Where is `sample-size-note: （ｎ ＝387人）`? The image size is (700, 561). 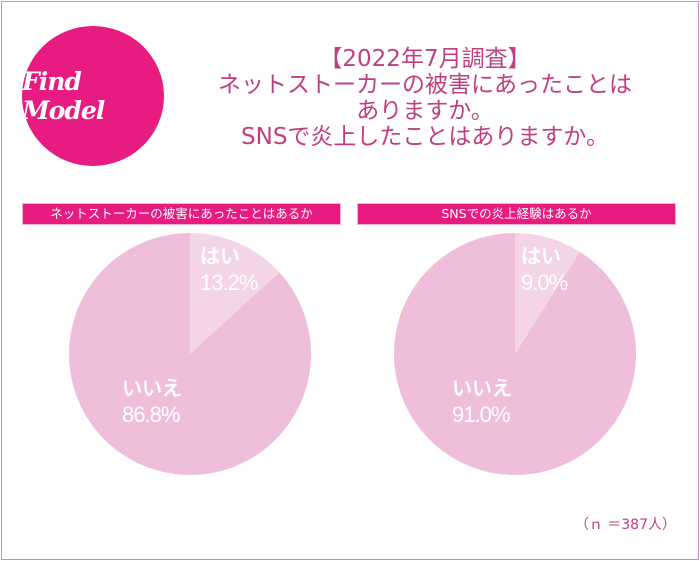 sample-size-note: （ｎ ＝387人） is located at coordinates (625, 525).